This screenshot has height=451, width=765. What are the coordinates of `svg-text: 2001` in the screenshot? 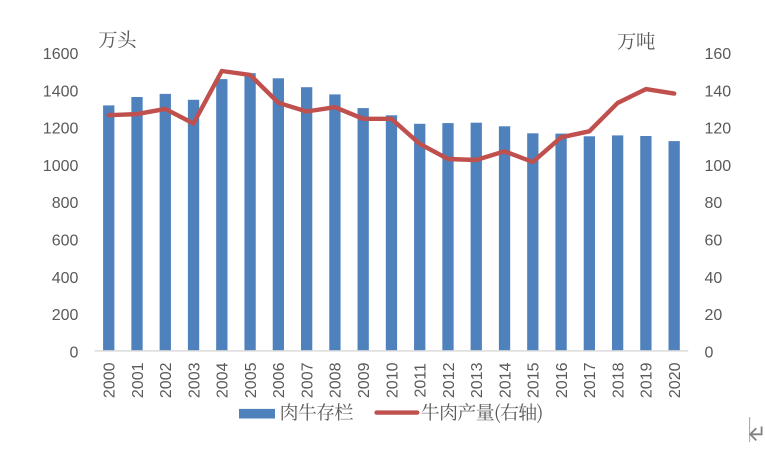 It's located at (138, 380).